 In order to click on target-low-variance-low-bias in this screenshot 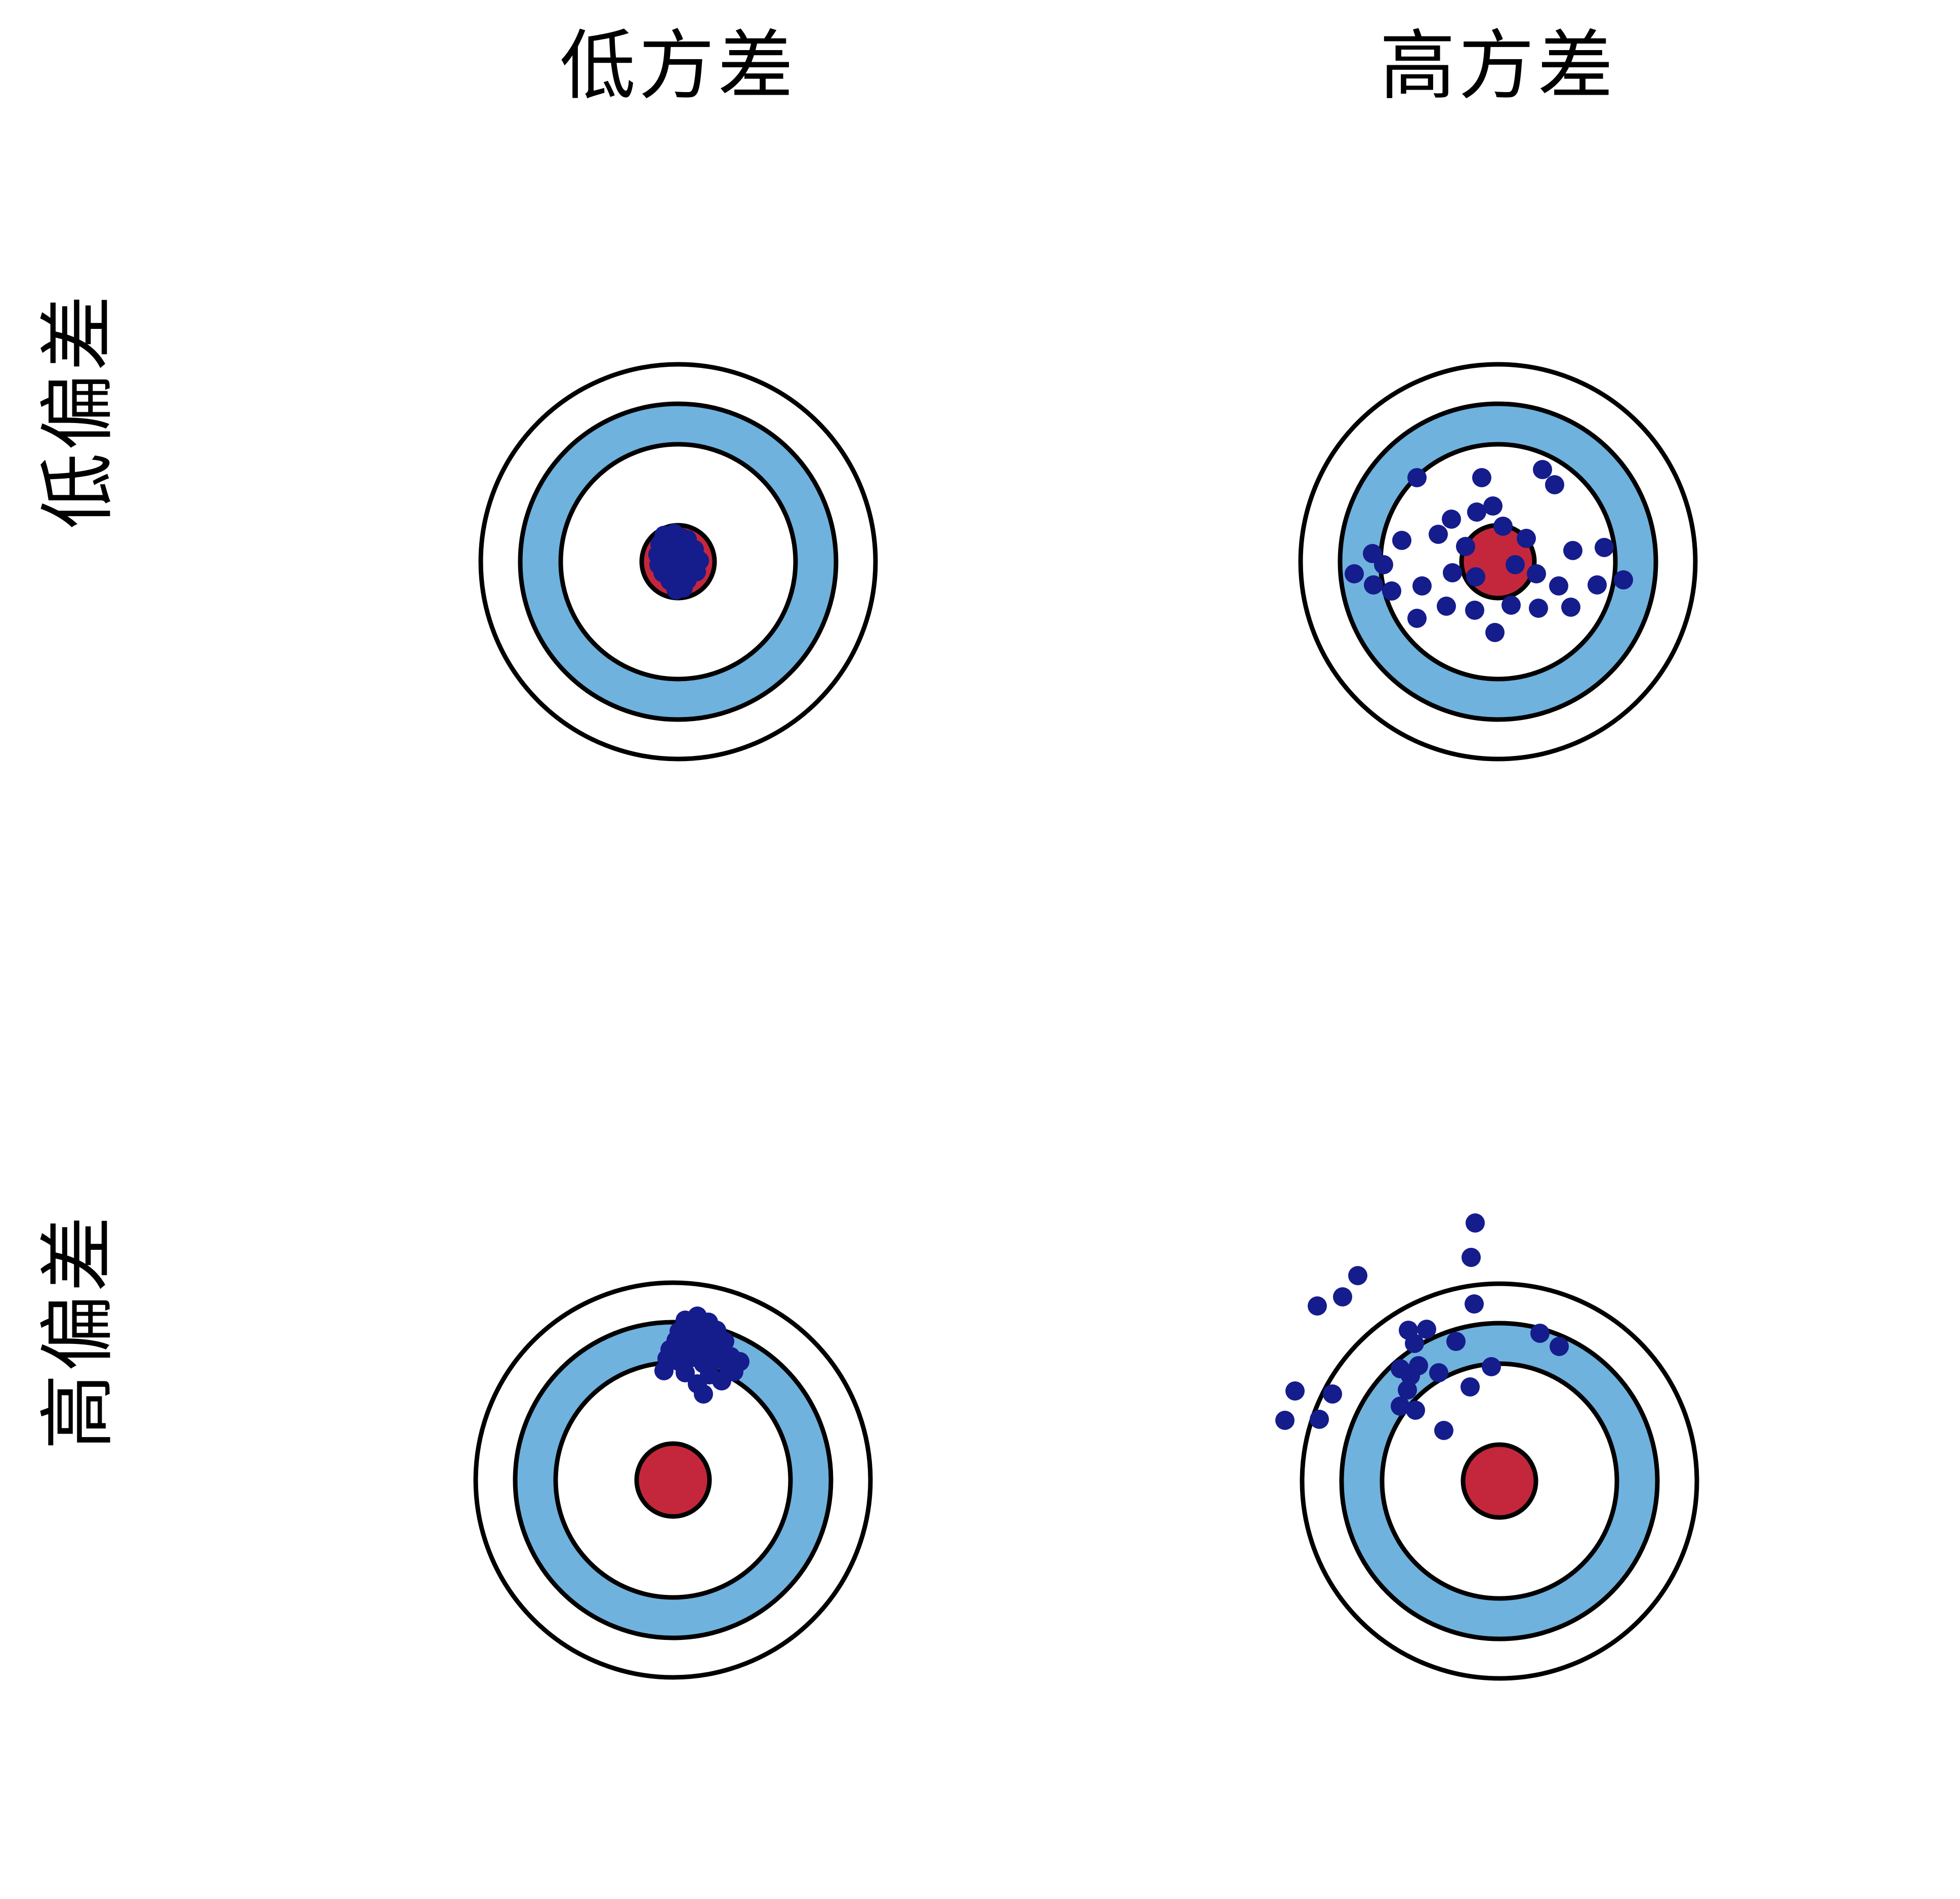, I will do `click(678, 562)`.